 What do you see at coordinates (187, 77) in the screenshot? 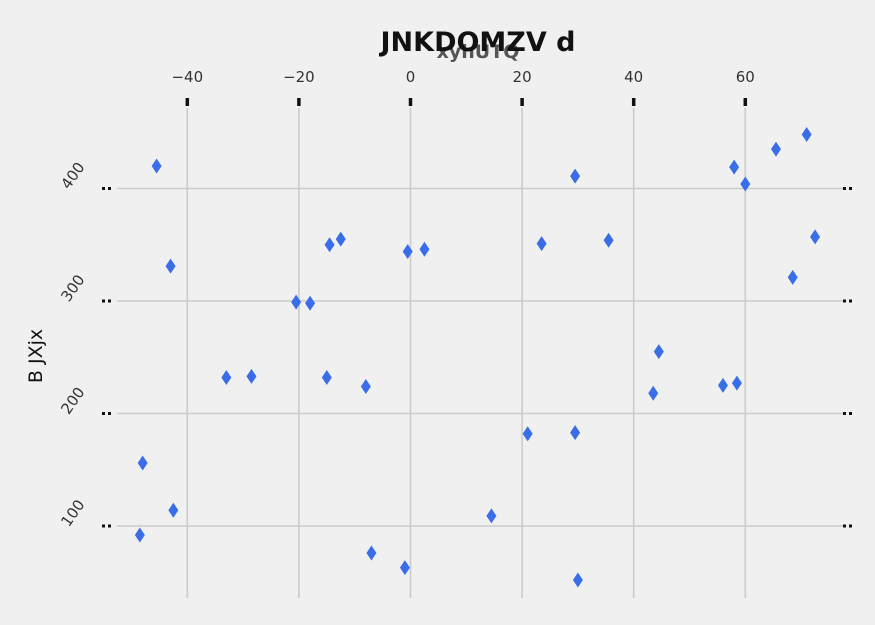
I see `x-tick-label: −40` at bounding box center [187, 77].